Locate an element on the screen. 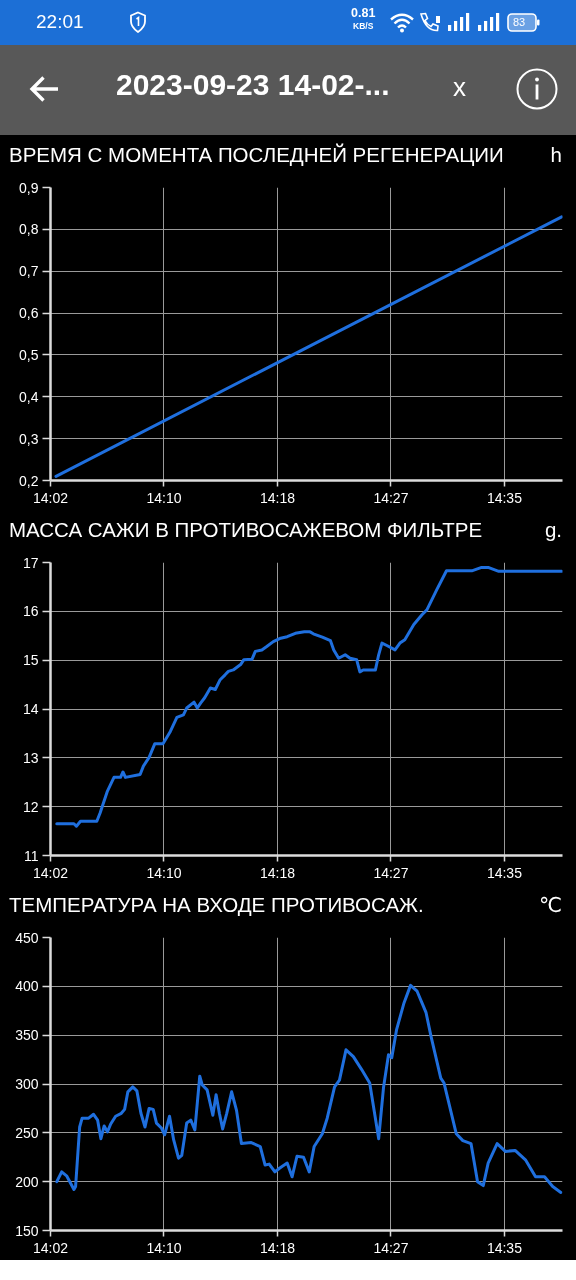 This screenshot has width=576, height=1280. line-series is located at coordinates (309, 1088).